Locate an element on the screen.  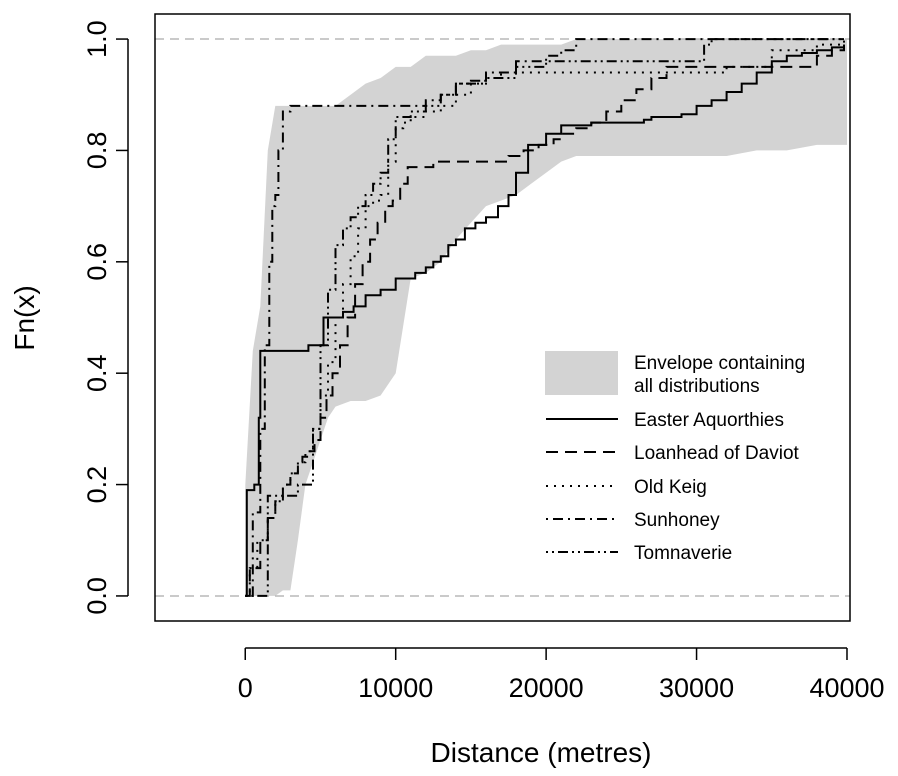
legend-label-old-keig: Old Keig is located at coordinates (670, 487).